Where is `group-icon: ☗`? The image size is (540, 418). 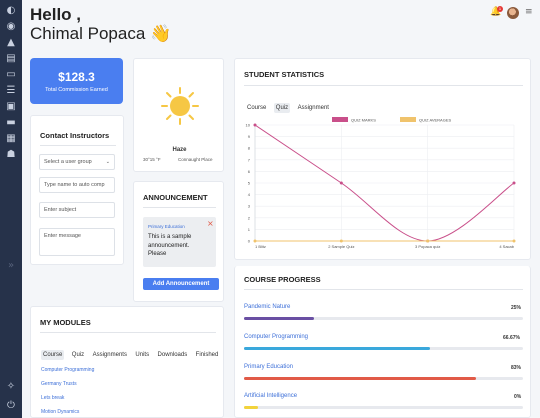 group-icon: ☗ is located at coordinates (11, 154).